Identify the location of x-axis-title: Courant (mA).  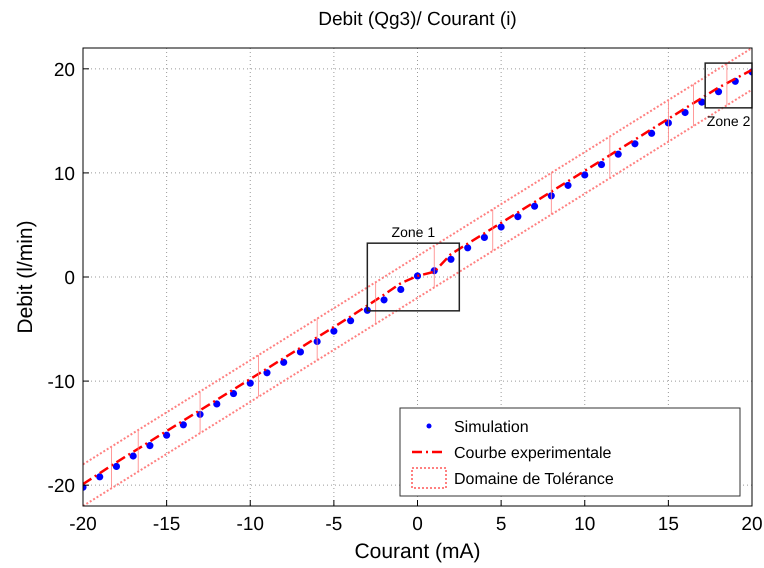
(417, 551).